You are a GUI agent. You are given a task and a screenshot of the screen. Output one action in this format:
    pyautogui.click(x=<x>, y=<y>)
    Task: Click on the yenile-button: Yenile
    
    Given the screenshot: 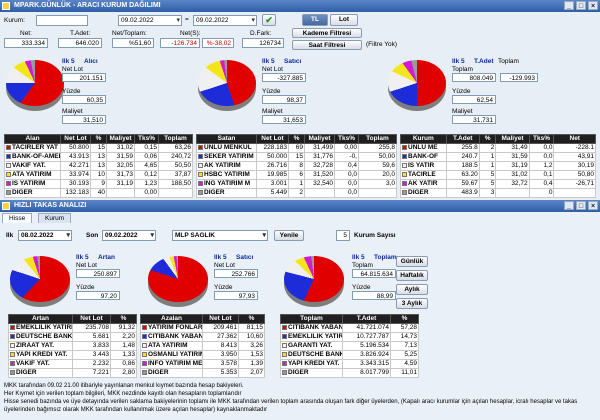 What is the action you would take?
    pyautogui.click(x=289, y=235)
    